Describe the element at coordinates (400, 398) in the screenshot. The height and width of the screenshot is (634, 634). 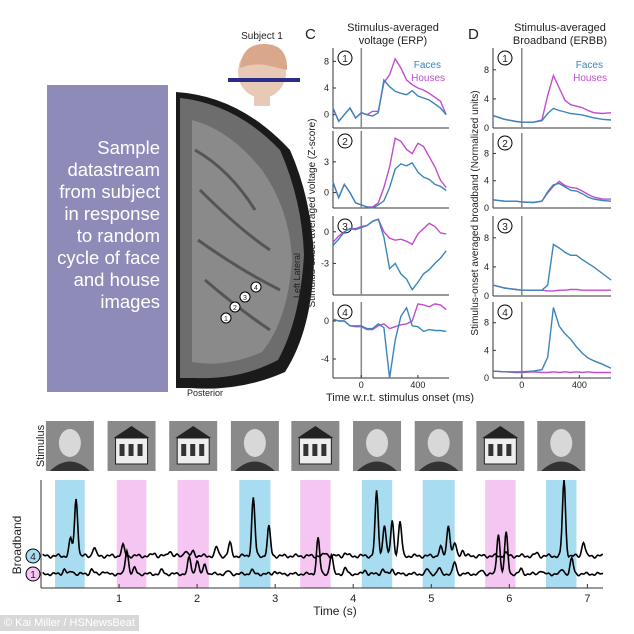
I see `shared-xlabel: Time w.r.t. stimulus onset (ms)` at that location.